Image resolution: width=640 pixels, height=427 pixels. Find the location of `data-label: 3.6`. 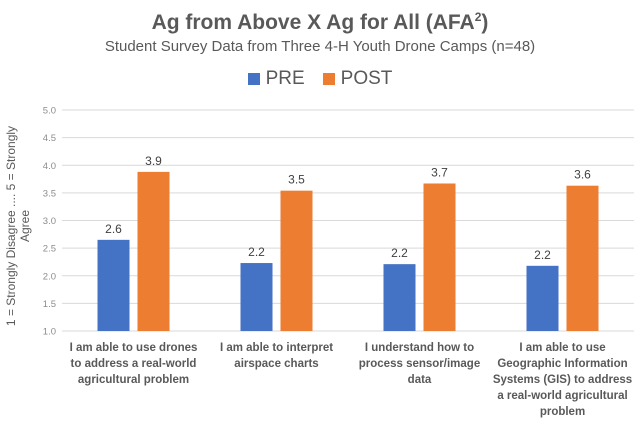

data-label: 3.6 is located at coordinates (582, 175).